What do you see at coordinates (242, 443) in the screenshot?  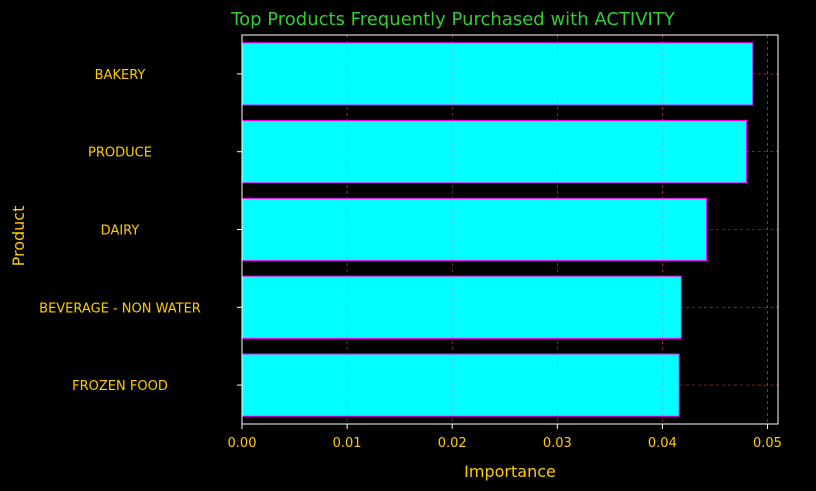 I see `x-tick-label: 0.00` at bounding box center [242, 443].